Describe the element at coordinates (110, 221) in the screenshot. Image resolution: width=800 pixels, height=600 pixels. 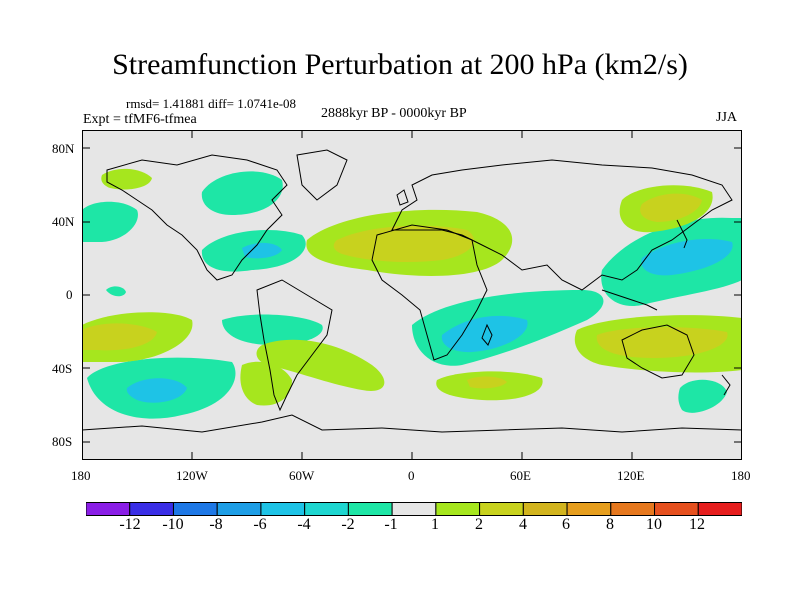
I see `contour-neg-pacific-north` at that location.